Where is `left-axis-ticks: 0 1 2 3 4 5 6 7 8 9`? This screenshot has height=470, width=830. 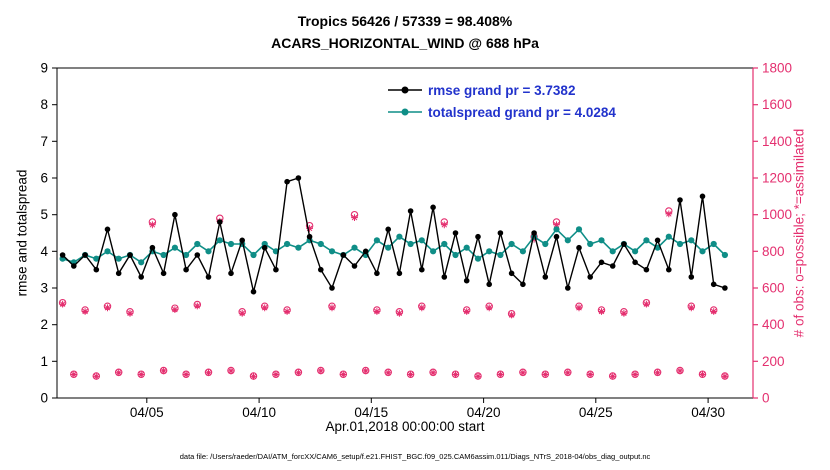
left-axis-ticks: 0 1 2 3 4 5 6 7 8 9 is located at coordinates (48, 233).